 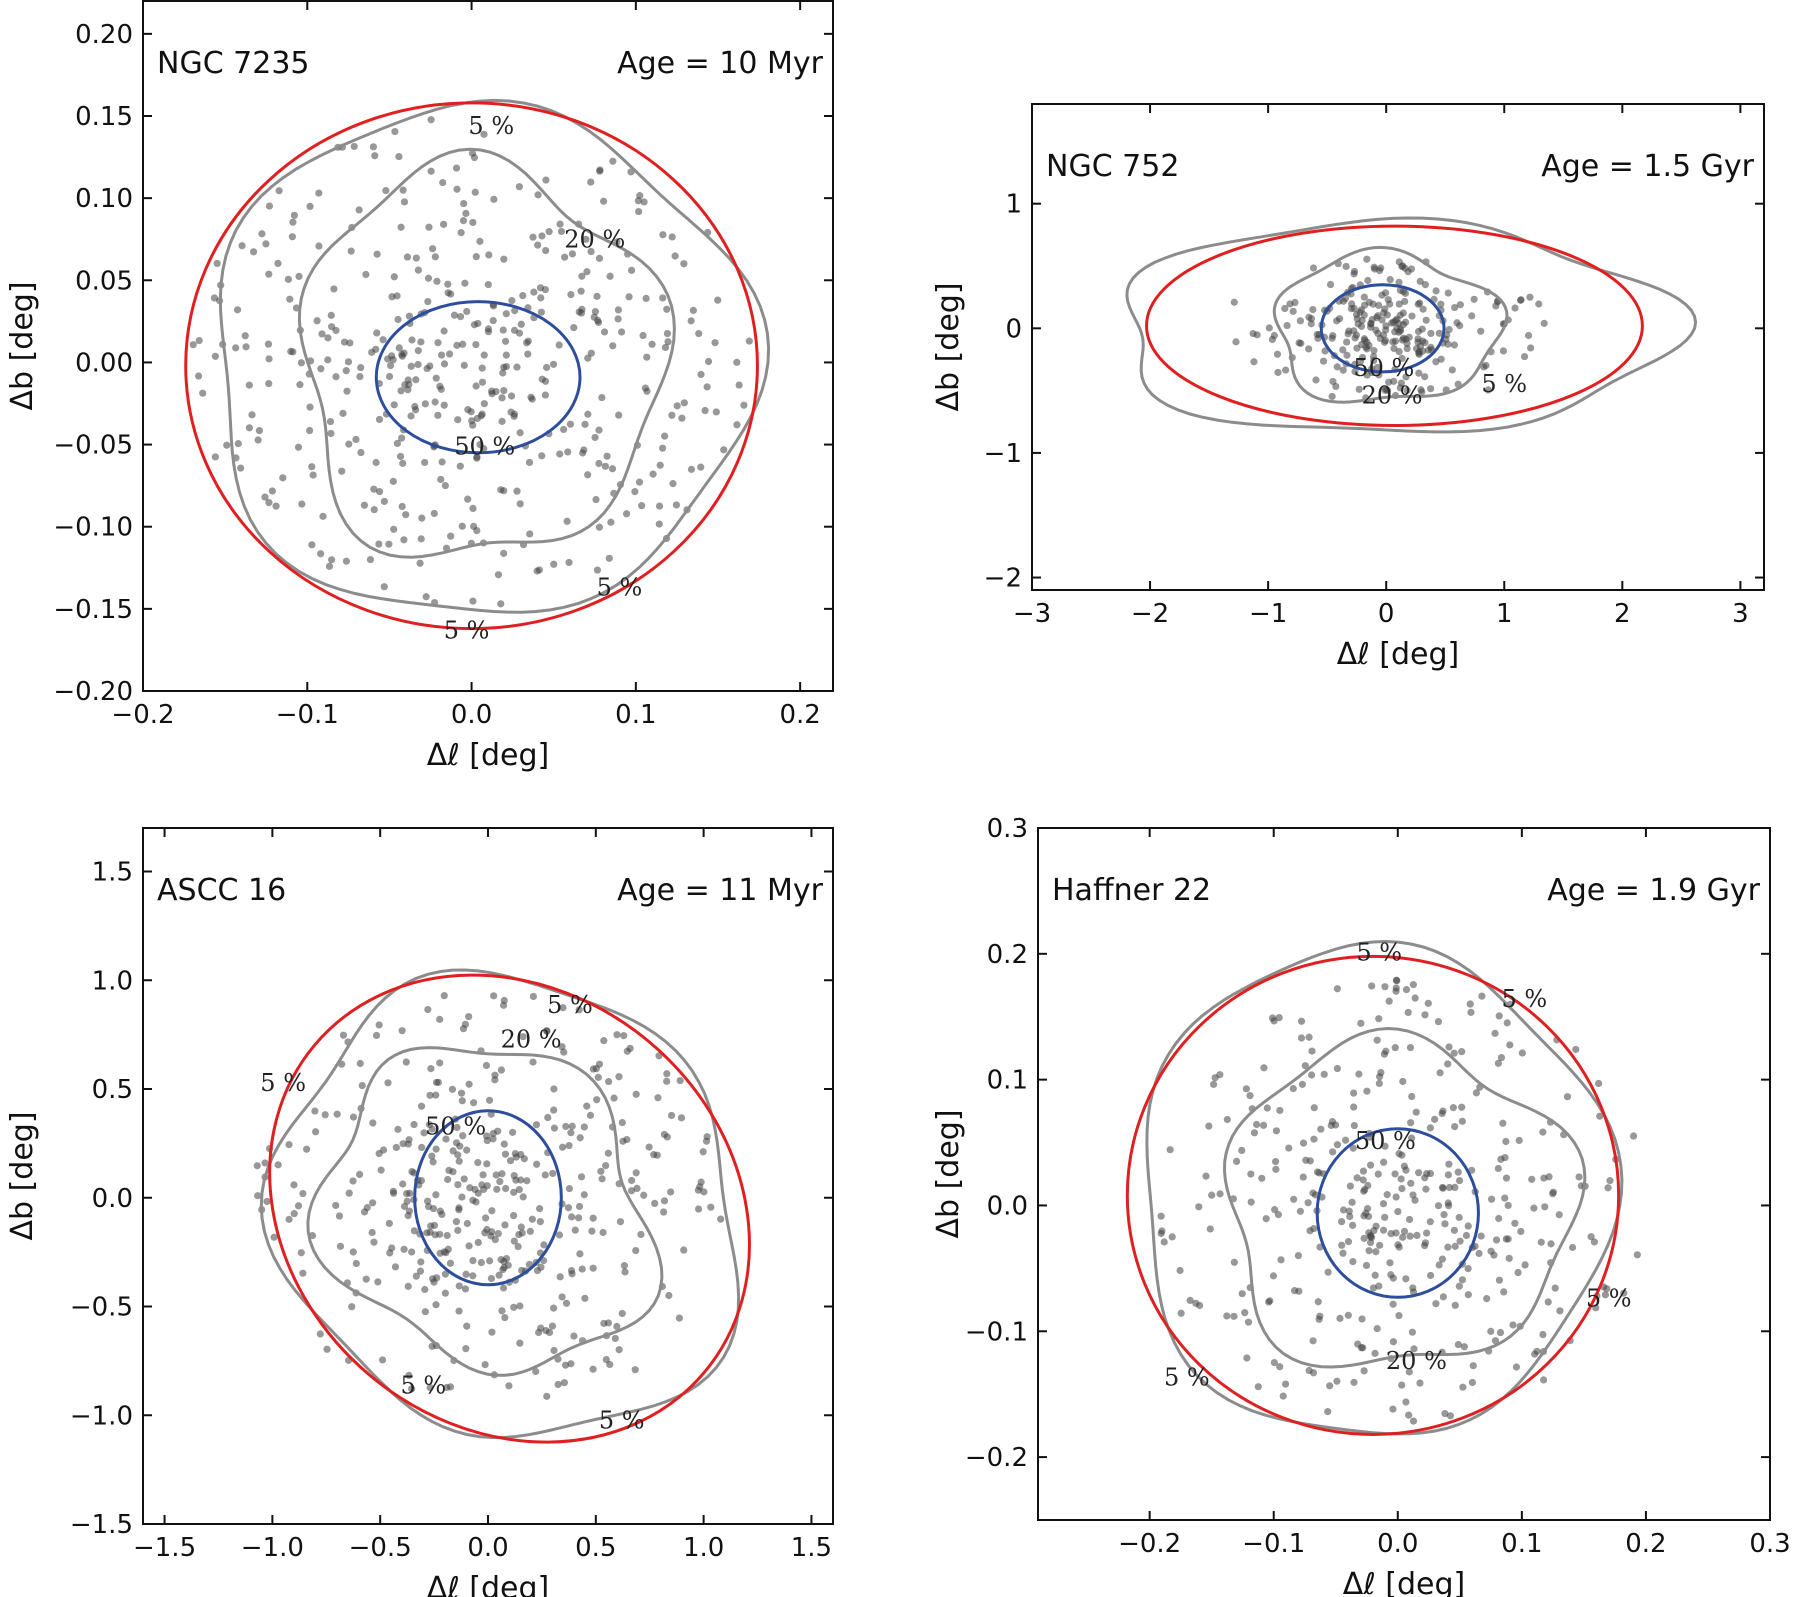 What do you see at coordinates (1622, 614) in the screenshot?
I see `x-tick-label: 2` at bounding box center [1622, 614].